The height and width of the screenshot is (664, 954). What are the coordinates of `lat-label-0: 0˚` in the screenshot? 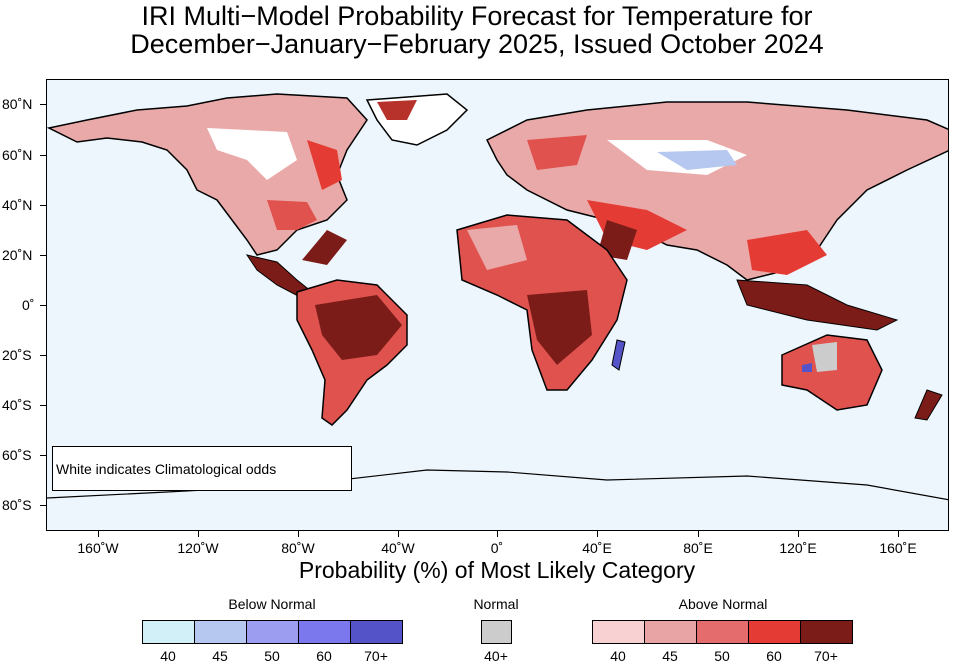 It's located at (28, 305).